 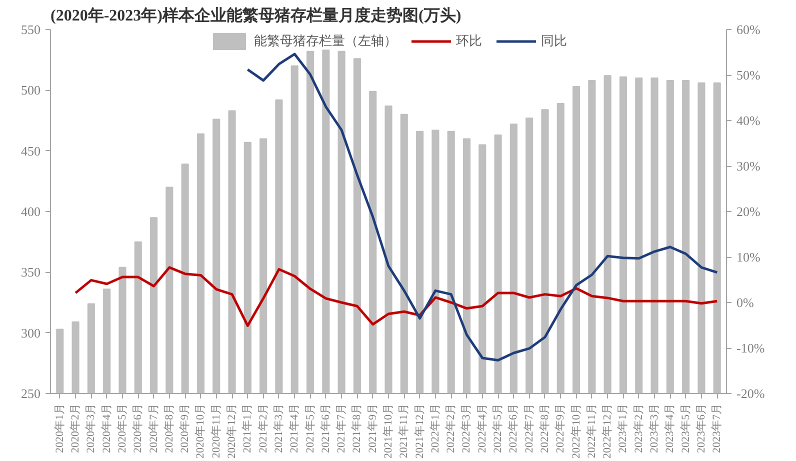 What do you see at coordinates (30, 90) in the screenshot?
I see `y-tick-label: 500` at bounding box center [30, 90].